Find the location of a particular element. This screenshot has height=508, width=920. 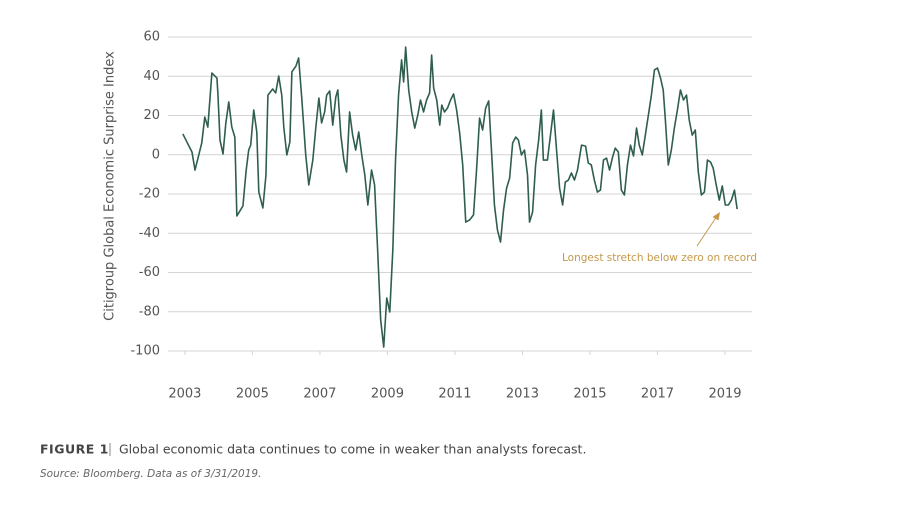

x-tick-label: 2017 is located at coordinates (657, 394).